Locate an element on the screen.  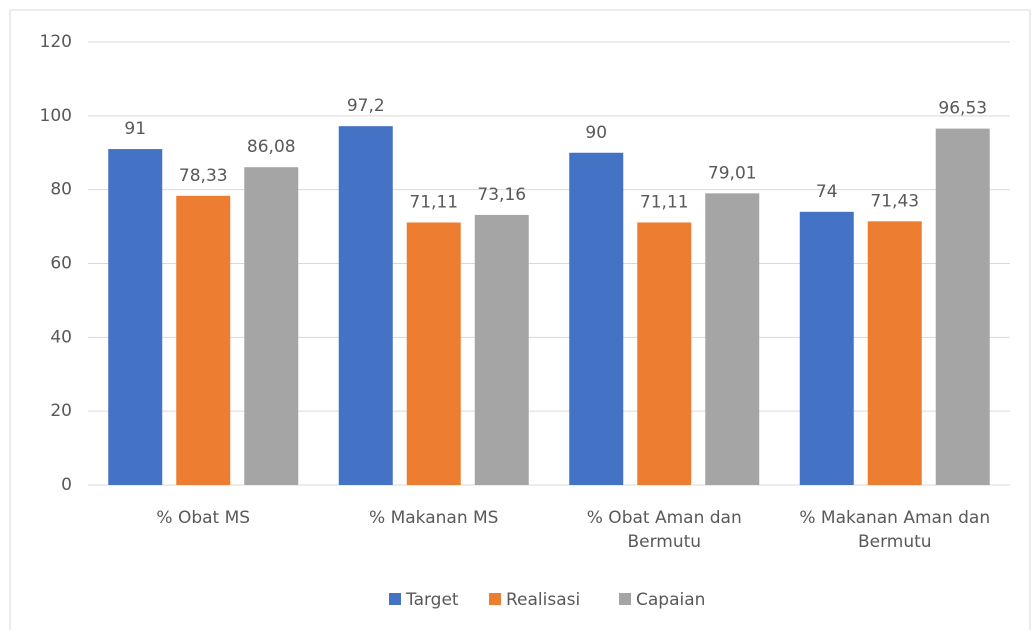
x-tick-label: % Makanan MS is located at coordinates (434, 518).